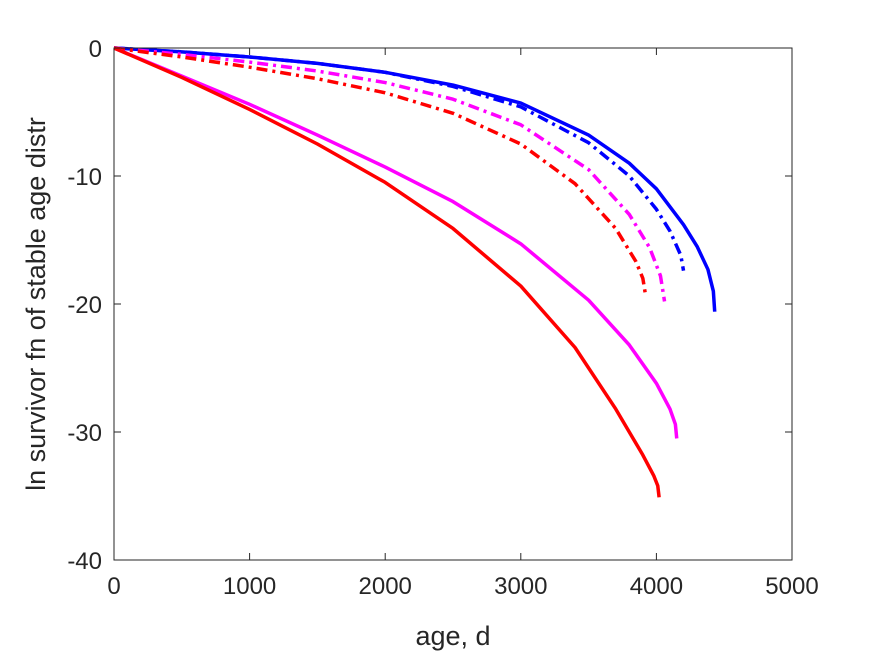 The height and width of the screenshot is (656, 875). I want to click on y-tick-label: -10, so click(84, 177).